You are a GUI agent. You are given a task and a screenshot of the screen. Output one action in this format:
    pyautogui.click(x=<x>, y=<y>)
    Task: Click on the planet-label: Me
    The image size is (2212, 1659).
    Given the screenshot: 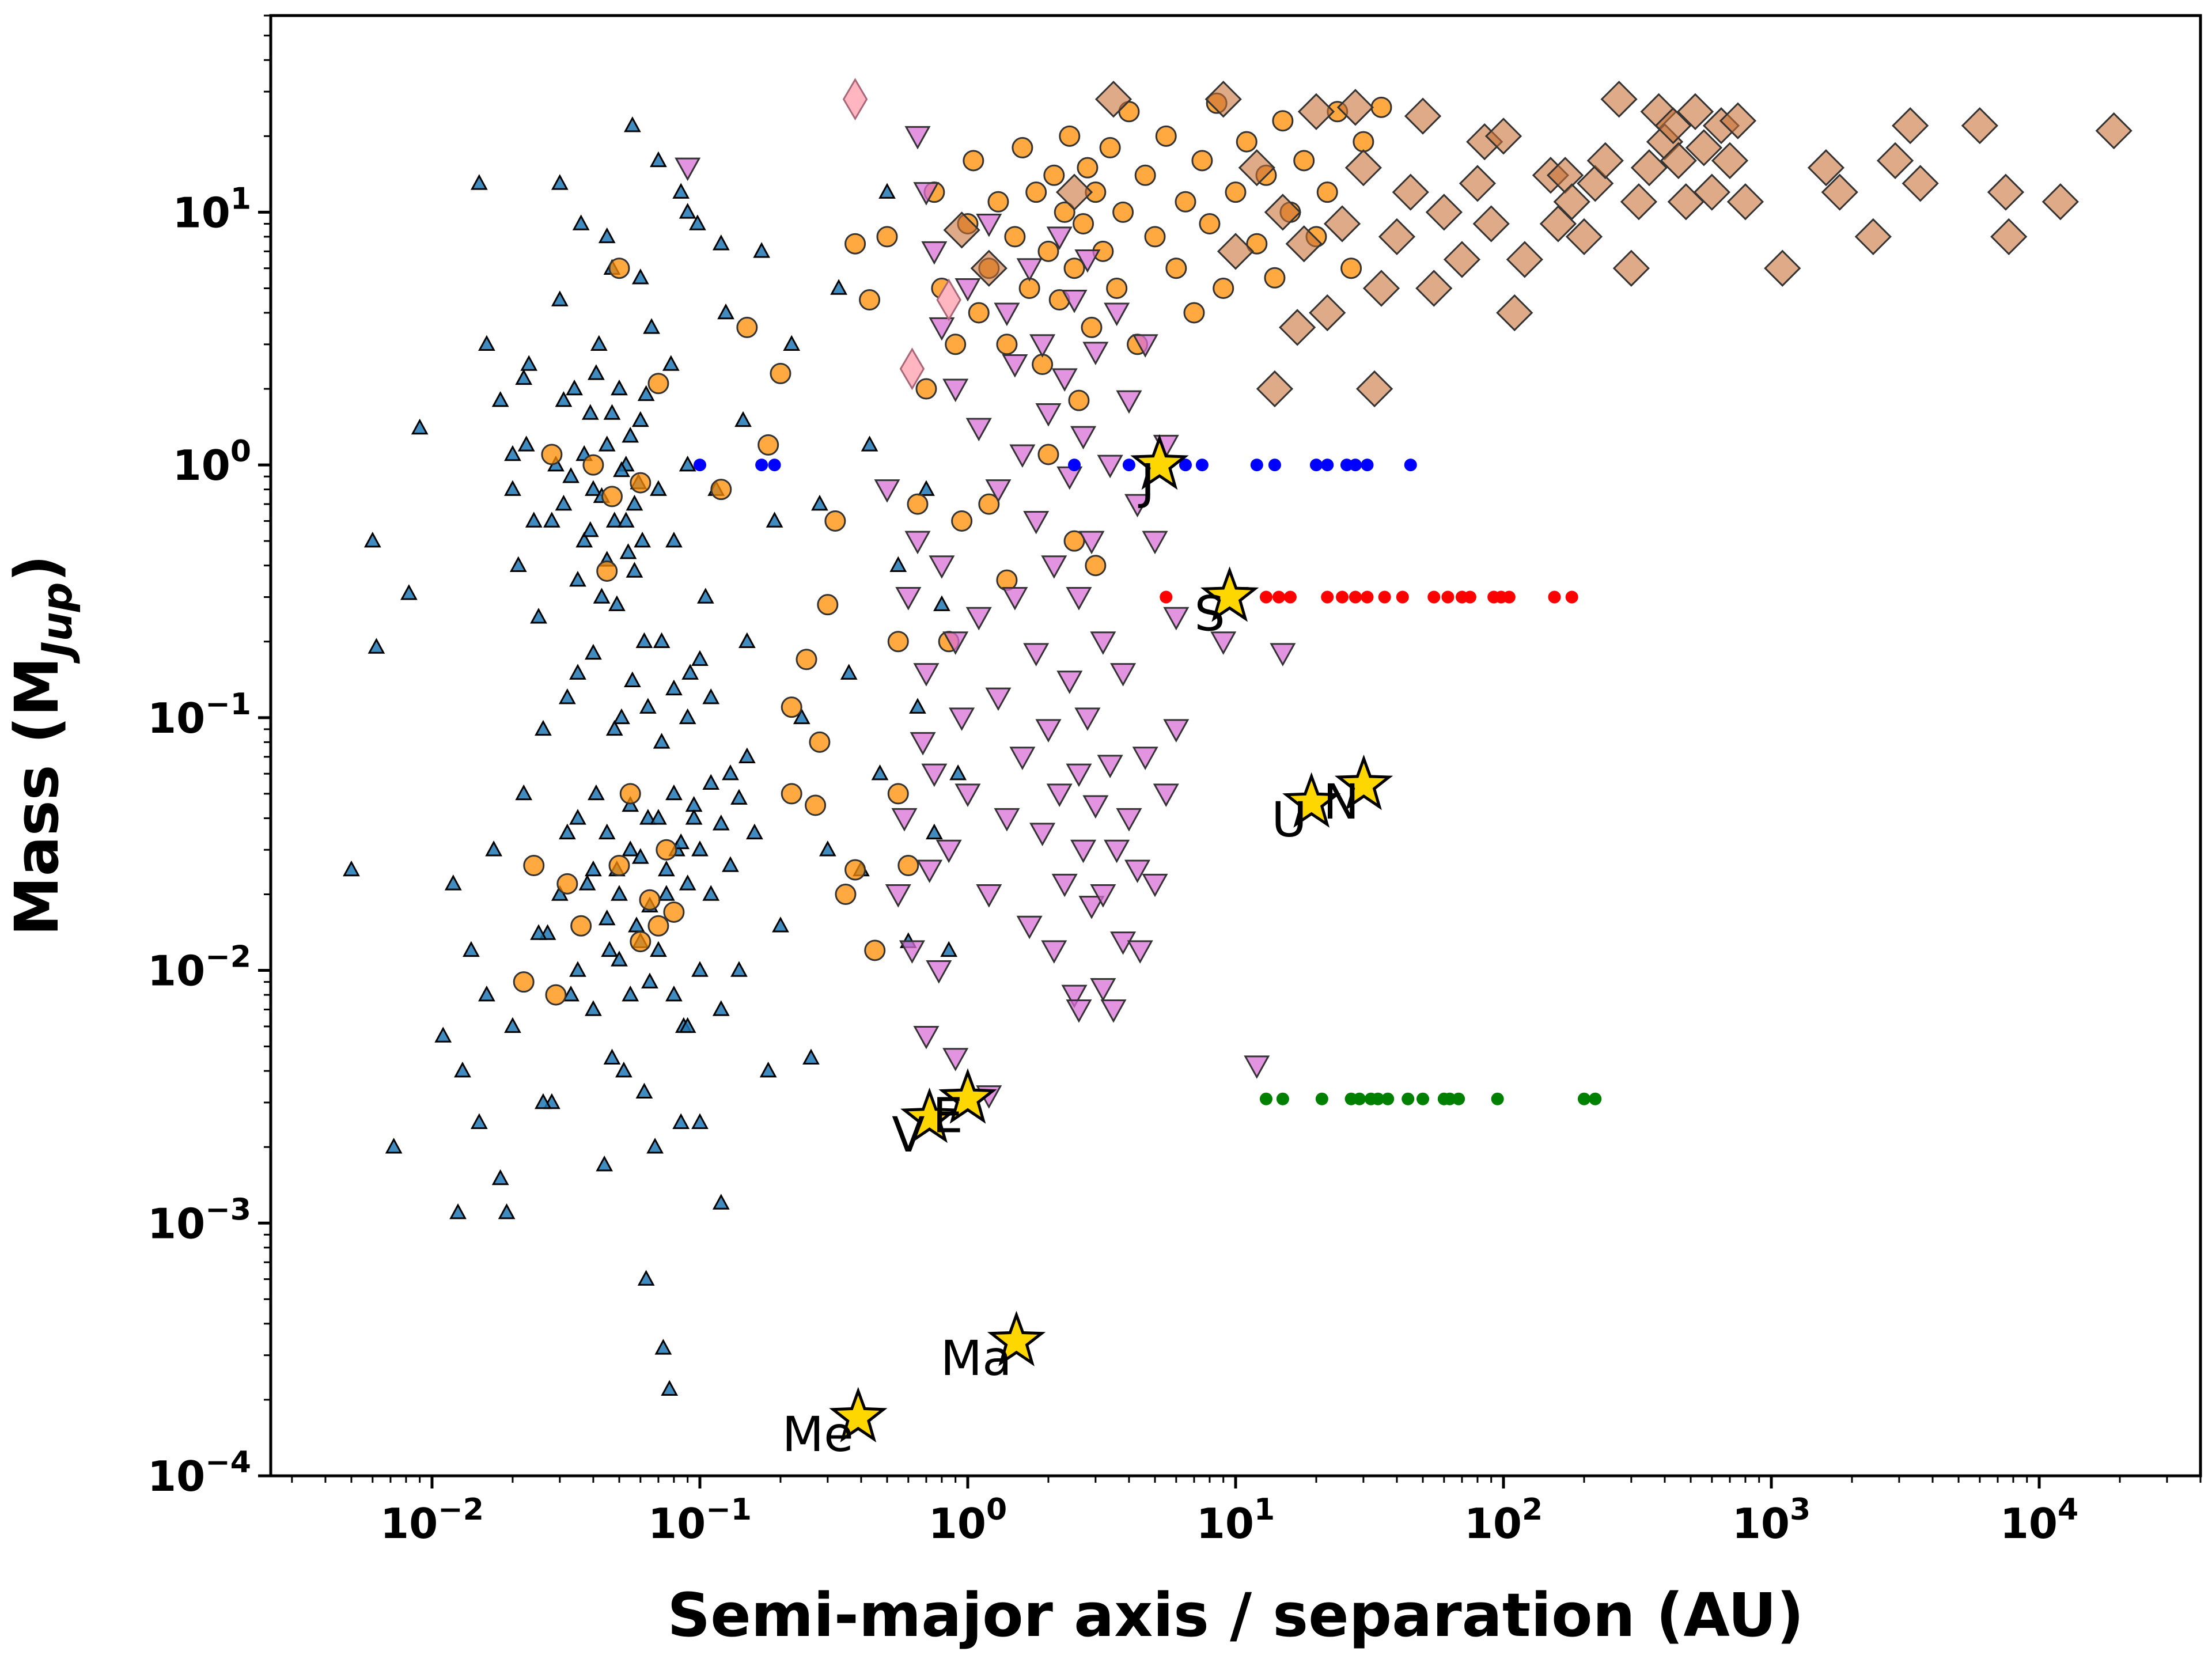 What is the action you would take?
    pyautogui.click(x=818, y=1434)
    